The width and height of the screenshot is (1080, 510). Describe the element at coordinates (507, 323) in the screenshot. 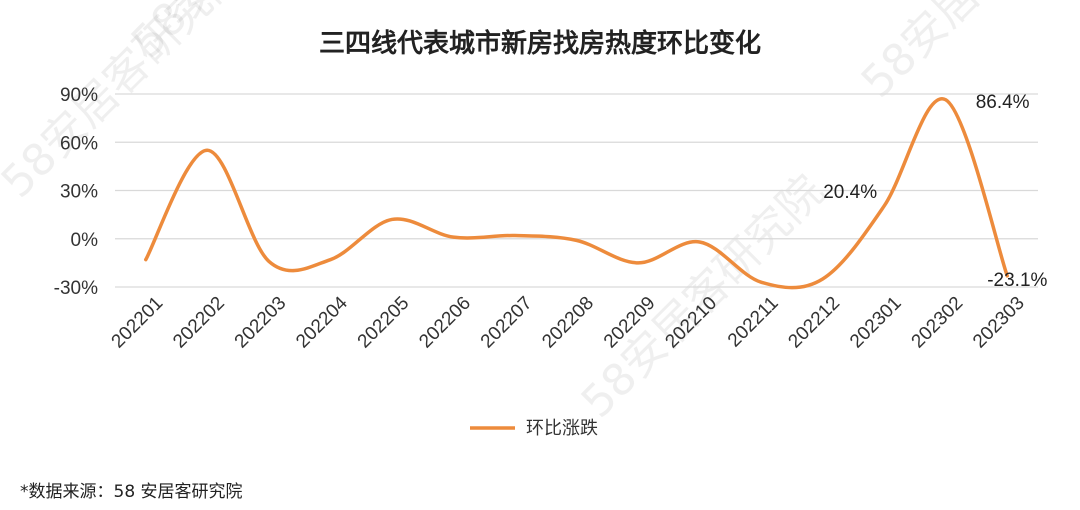

I see `x-tick-label: 202207` at that location.